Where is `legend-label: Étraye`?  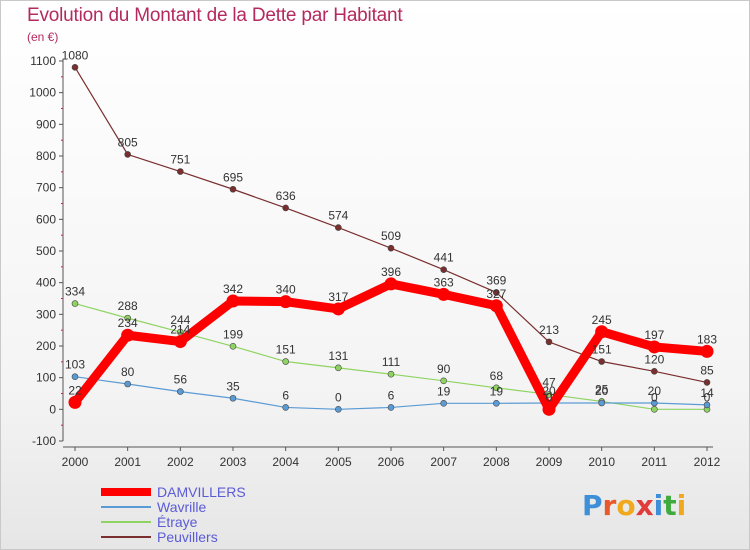
legend-label: Étraye is located at coordinates (177, 522).